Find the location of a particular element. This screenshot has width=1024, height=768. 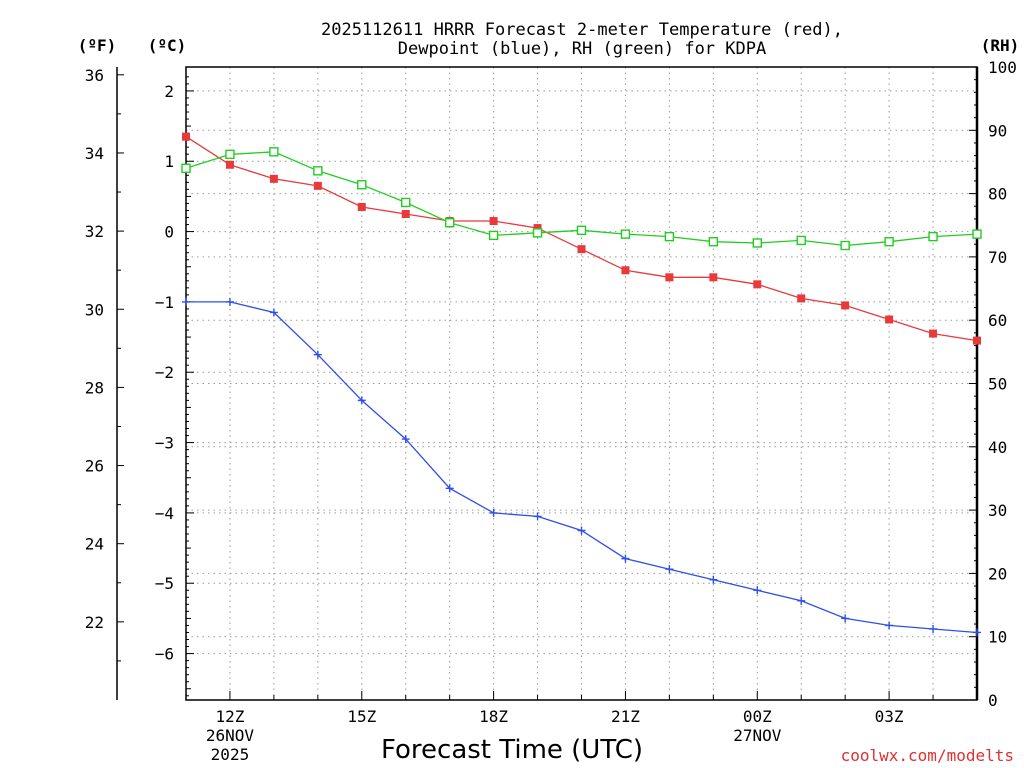

rh-series is located at coordinates (581, 199).